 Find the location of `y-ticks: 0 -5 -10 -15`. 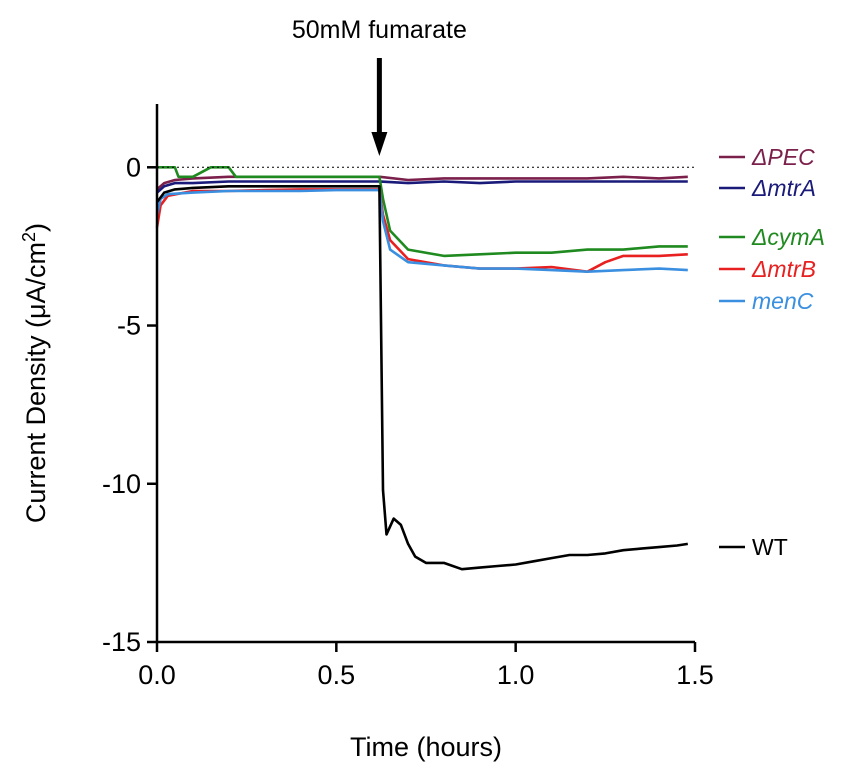

y-ticks: 0 -5 -10 -15 is located at coordinates (129, 404).